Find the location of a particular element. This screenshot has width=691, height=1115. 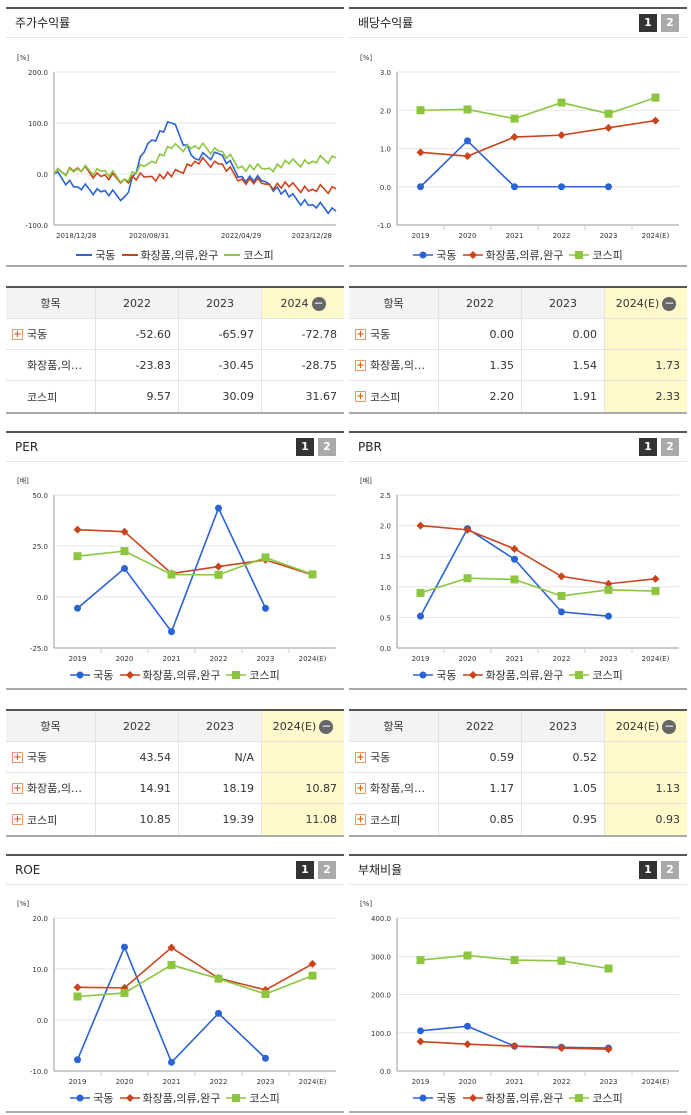

y-tick-label: 300.0 is located at coordinates (381, 957).